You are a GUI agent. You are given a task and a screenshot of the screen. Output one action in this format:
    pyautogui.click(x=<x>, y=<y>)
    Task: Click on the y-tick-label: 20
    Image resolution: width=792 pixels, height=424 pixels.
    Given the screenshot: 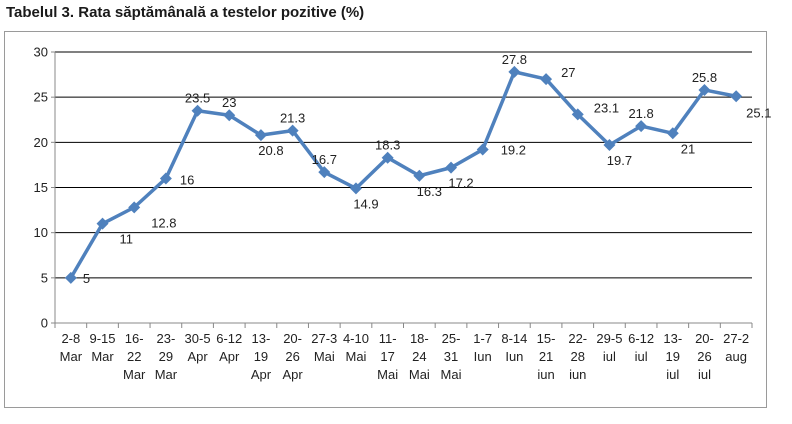 What is the action you would take?
    pyautogui.click(x=41, y=142)
    